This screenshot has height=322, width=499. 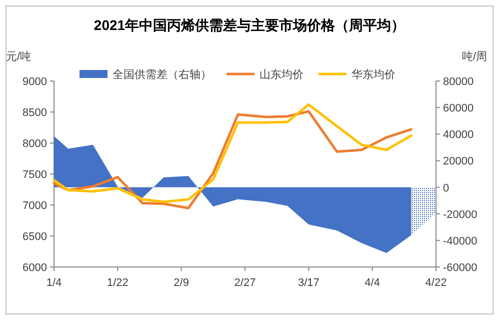 What do you see at coordinates (458, 162) in the screenshot?
I see `y2-tick-label: 20000` at bounding box center [458, 162].